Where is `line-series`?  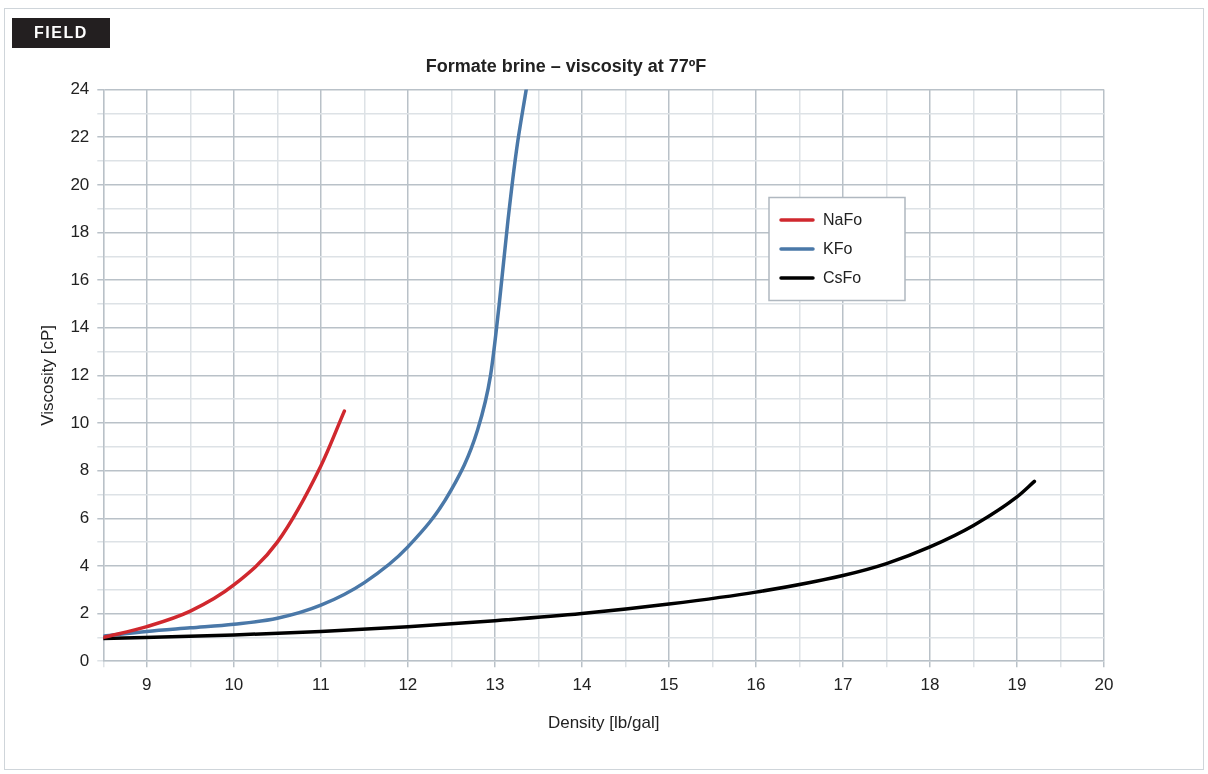 line-series is located at coordinates (225, 524).